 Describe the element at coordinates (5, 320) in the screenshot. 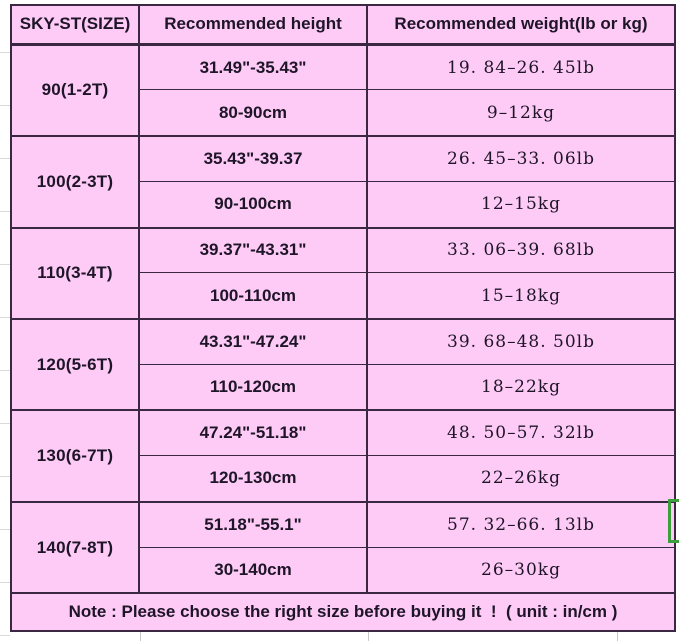

I see `spreadsheet-gridlines-left` at that location.